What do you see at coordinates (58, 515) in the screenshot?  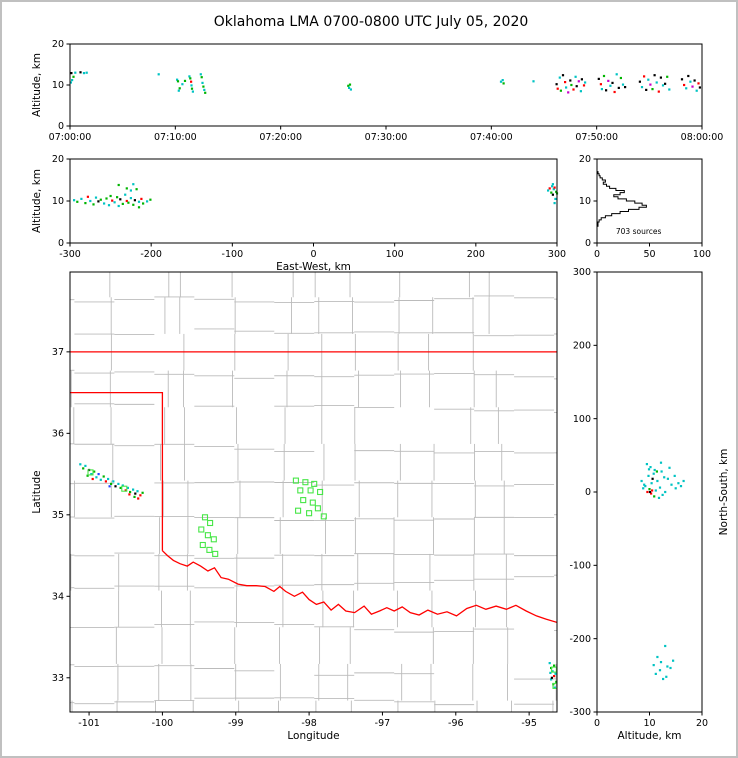 I see `y-tick-label: 35` at bounding box center [58, 515].